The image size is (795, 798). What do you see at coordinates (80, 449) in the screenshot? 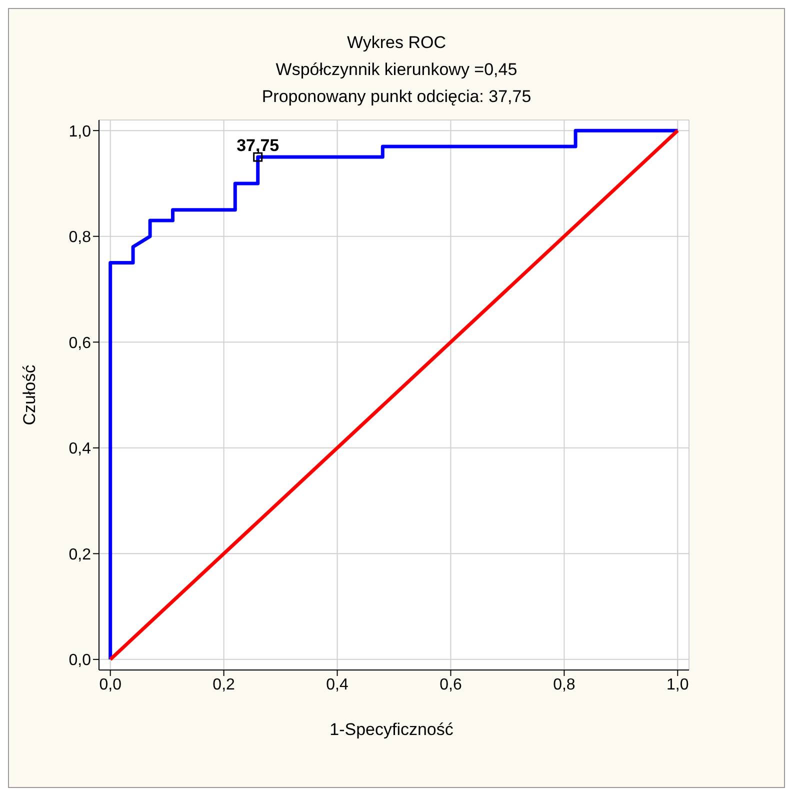
I see `y-tick-label: 0,4` at bounding box center [80, 449].